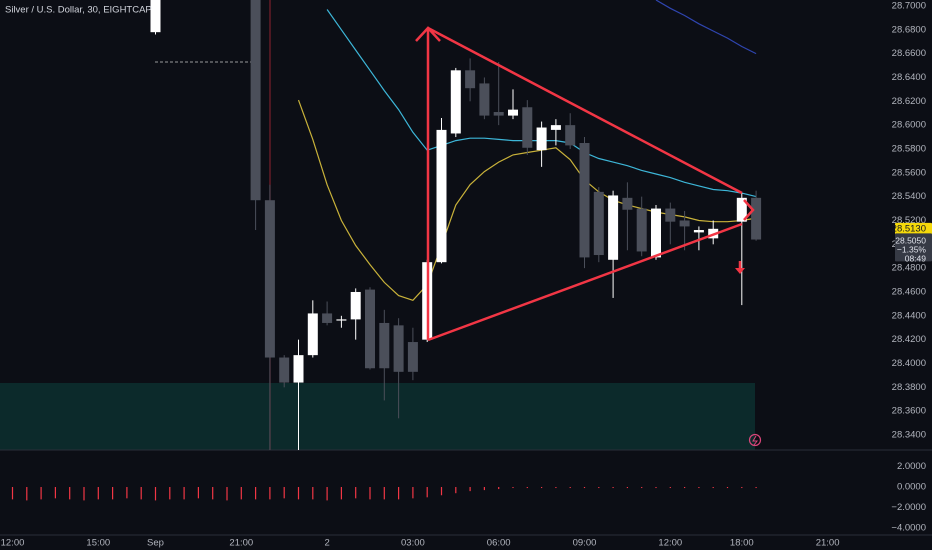 The width and height of the screenshot is (932, 550). What do you see at coordinates (916, 259) in the screenshot?
I see `price-info-text: 08:49` at bounding box center [916, 259].